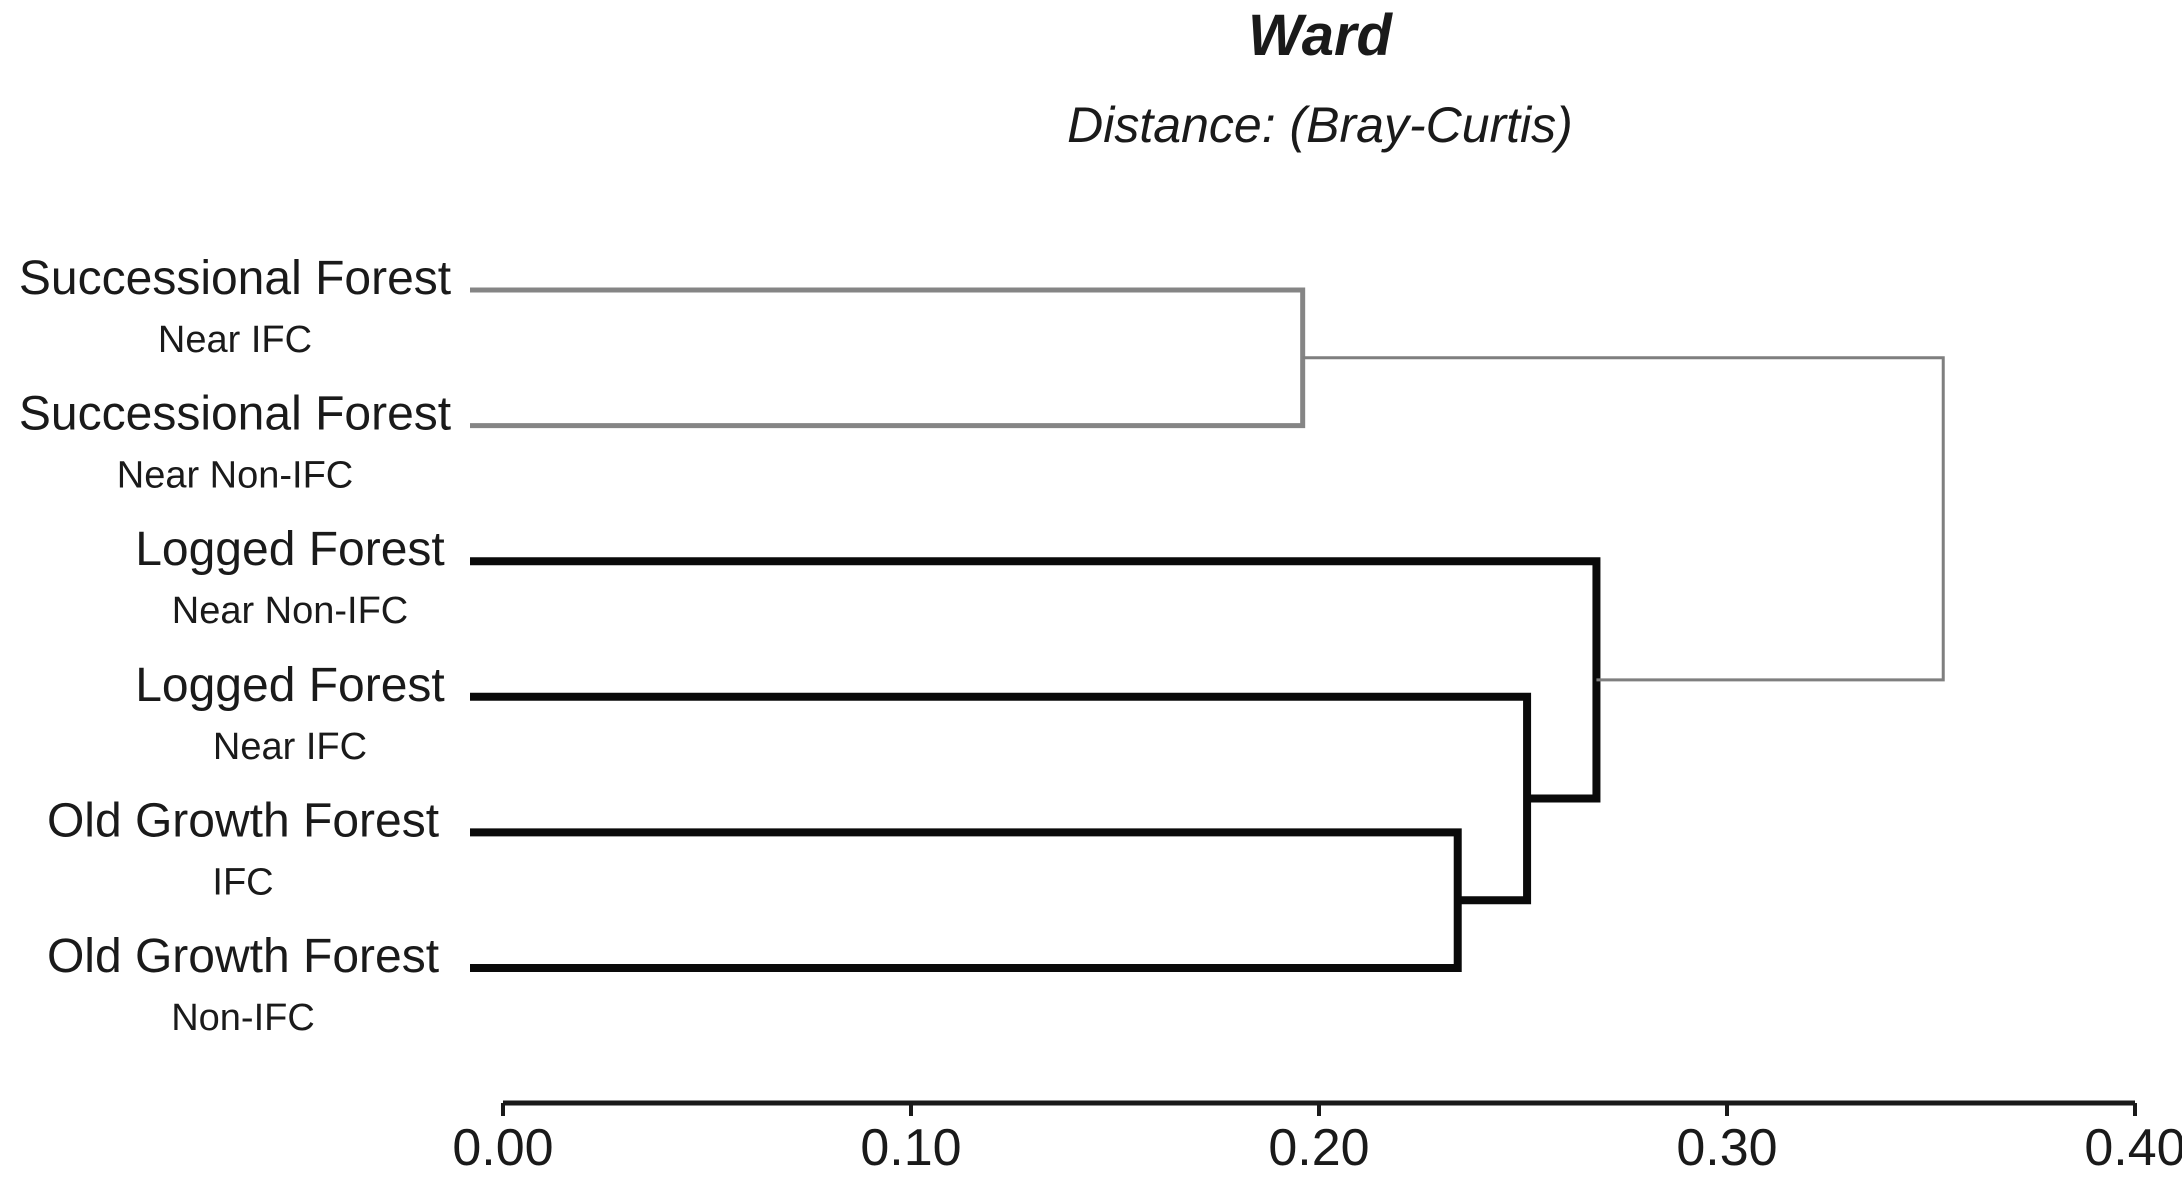 The image size is (2182, 1185). I want to click on chart-subtitle: Distance: (Bray-Curtis), so click(1320, 125).